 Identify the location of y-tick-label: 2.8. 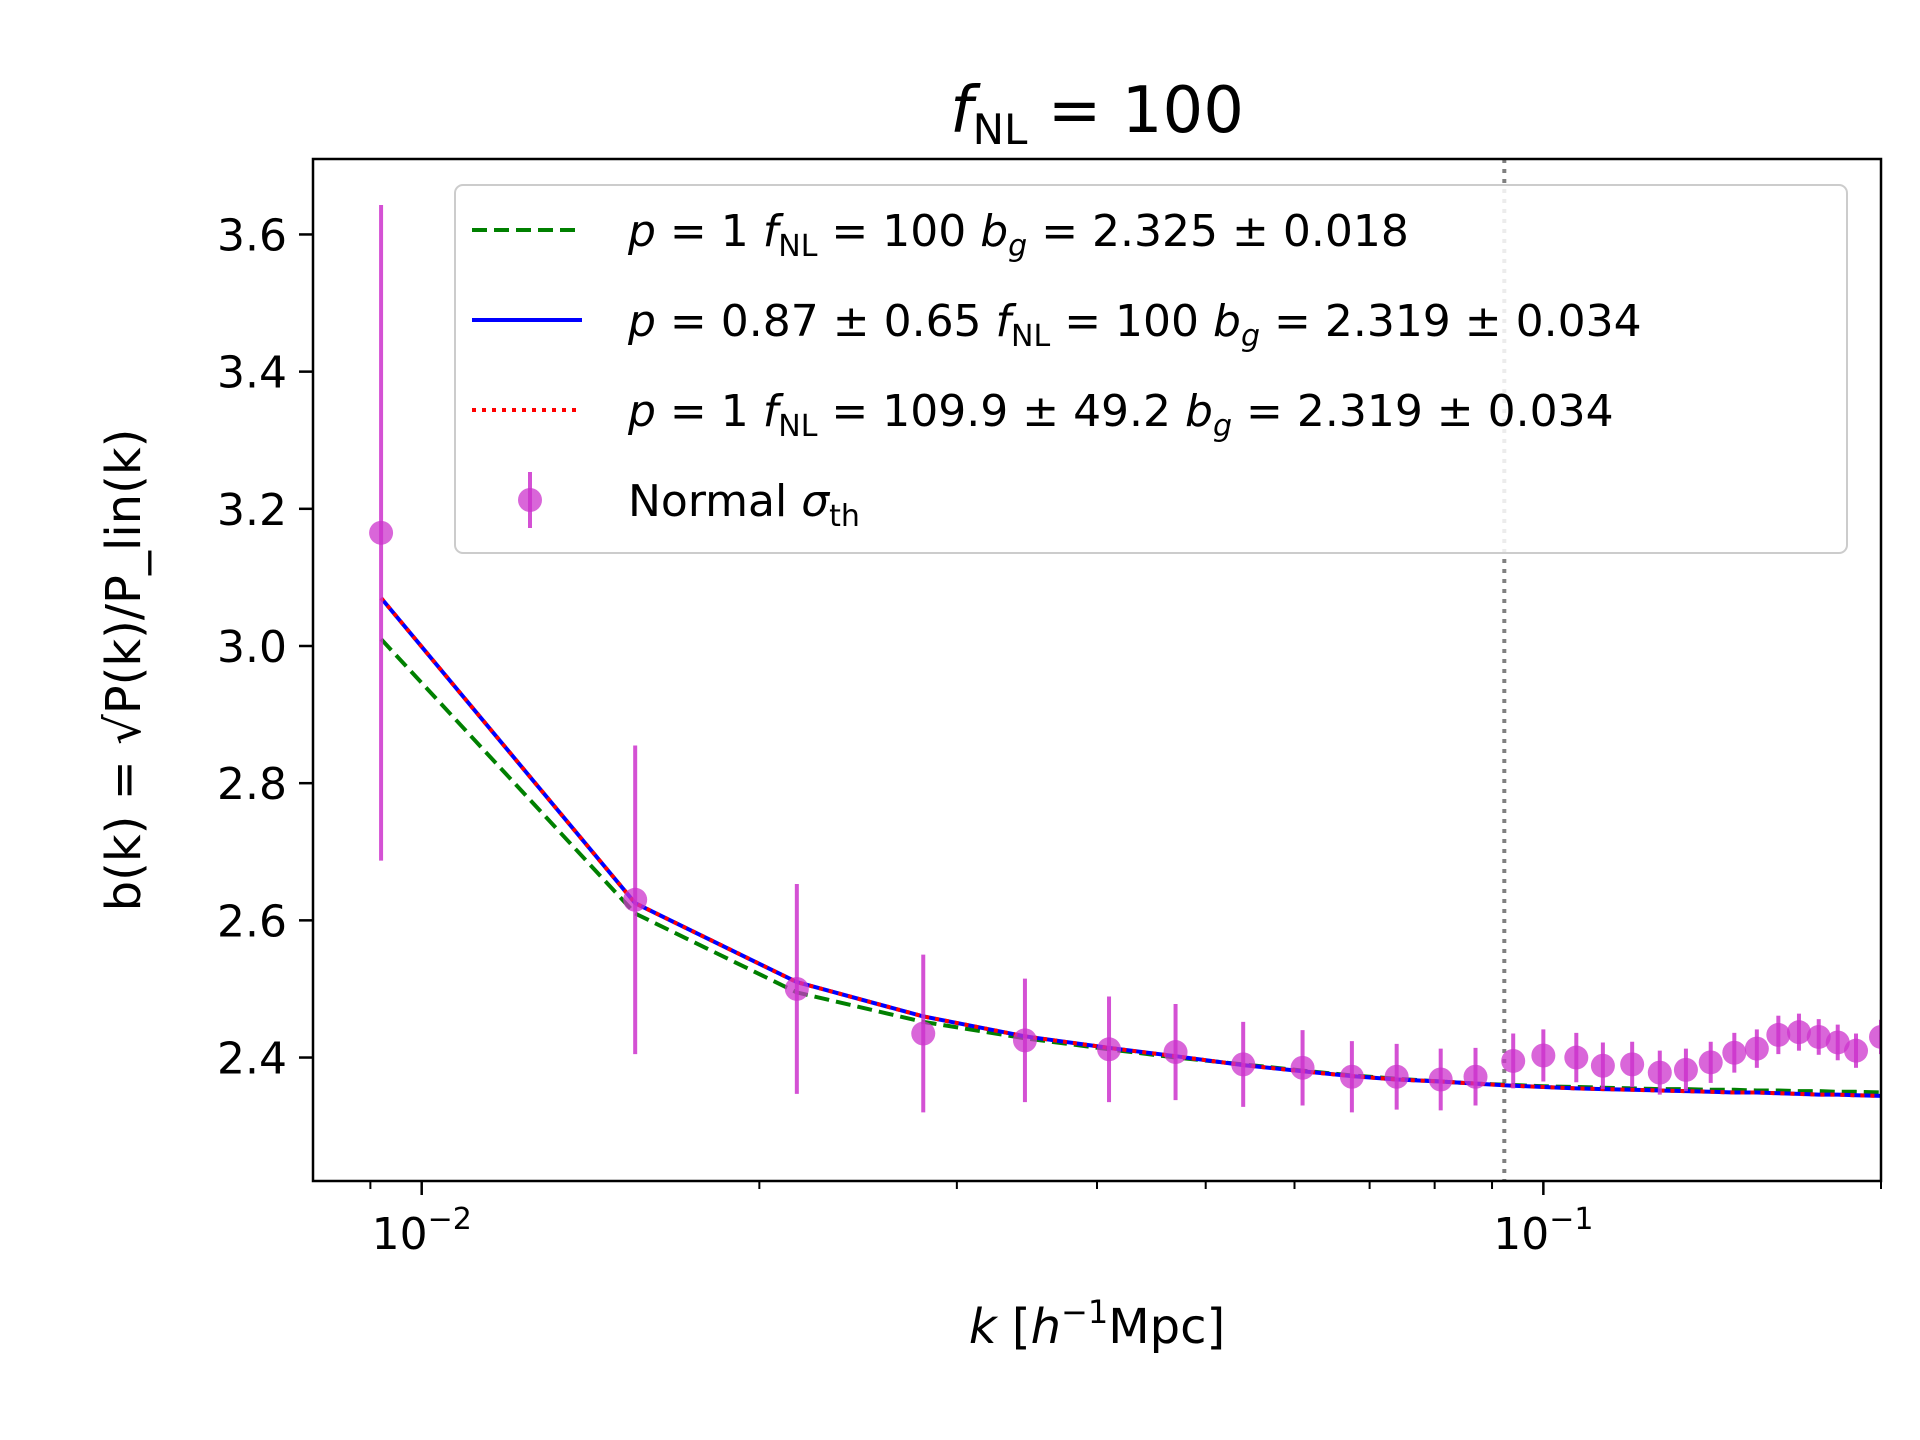
(252, 784).